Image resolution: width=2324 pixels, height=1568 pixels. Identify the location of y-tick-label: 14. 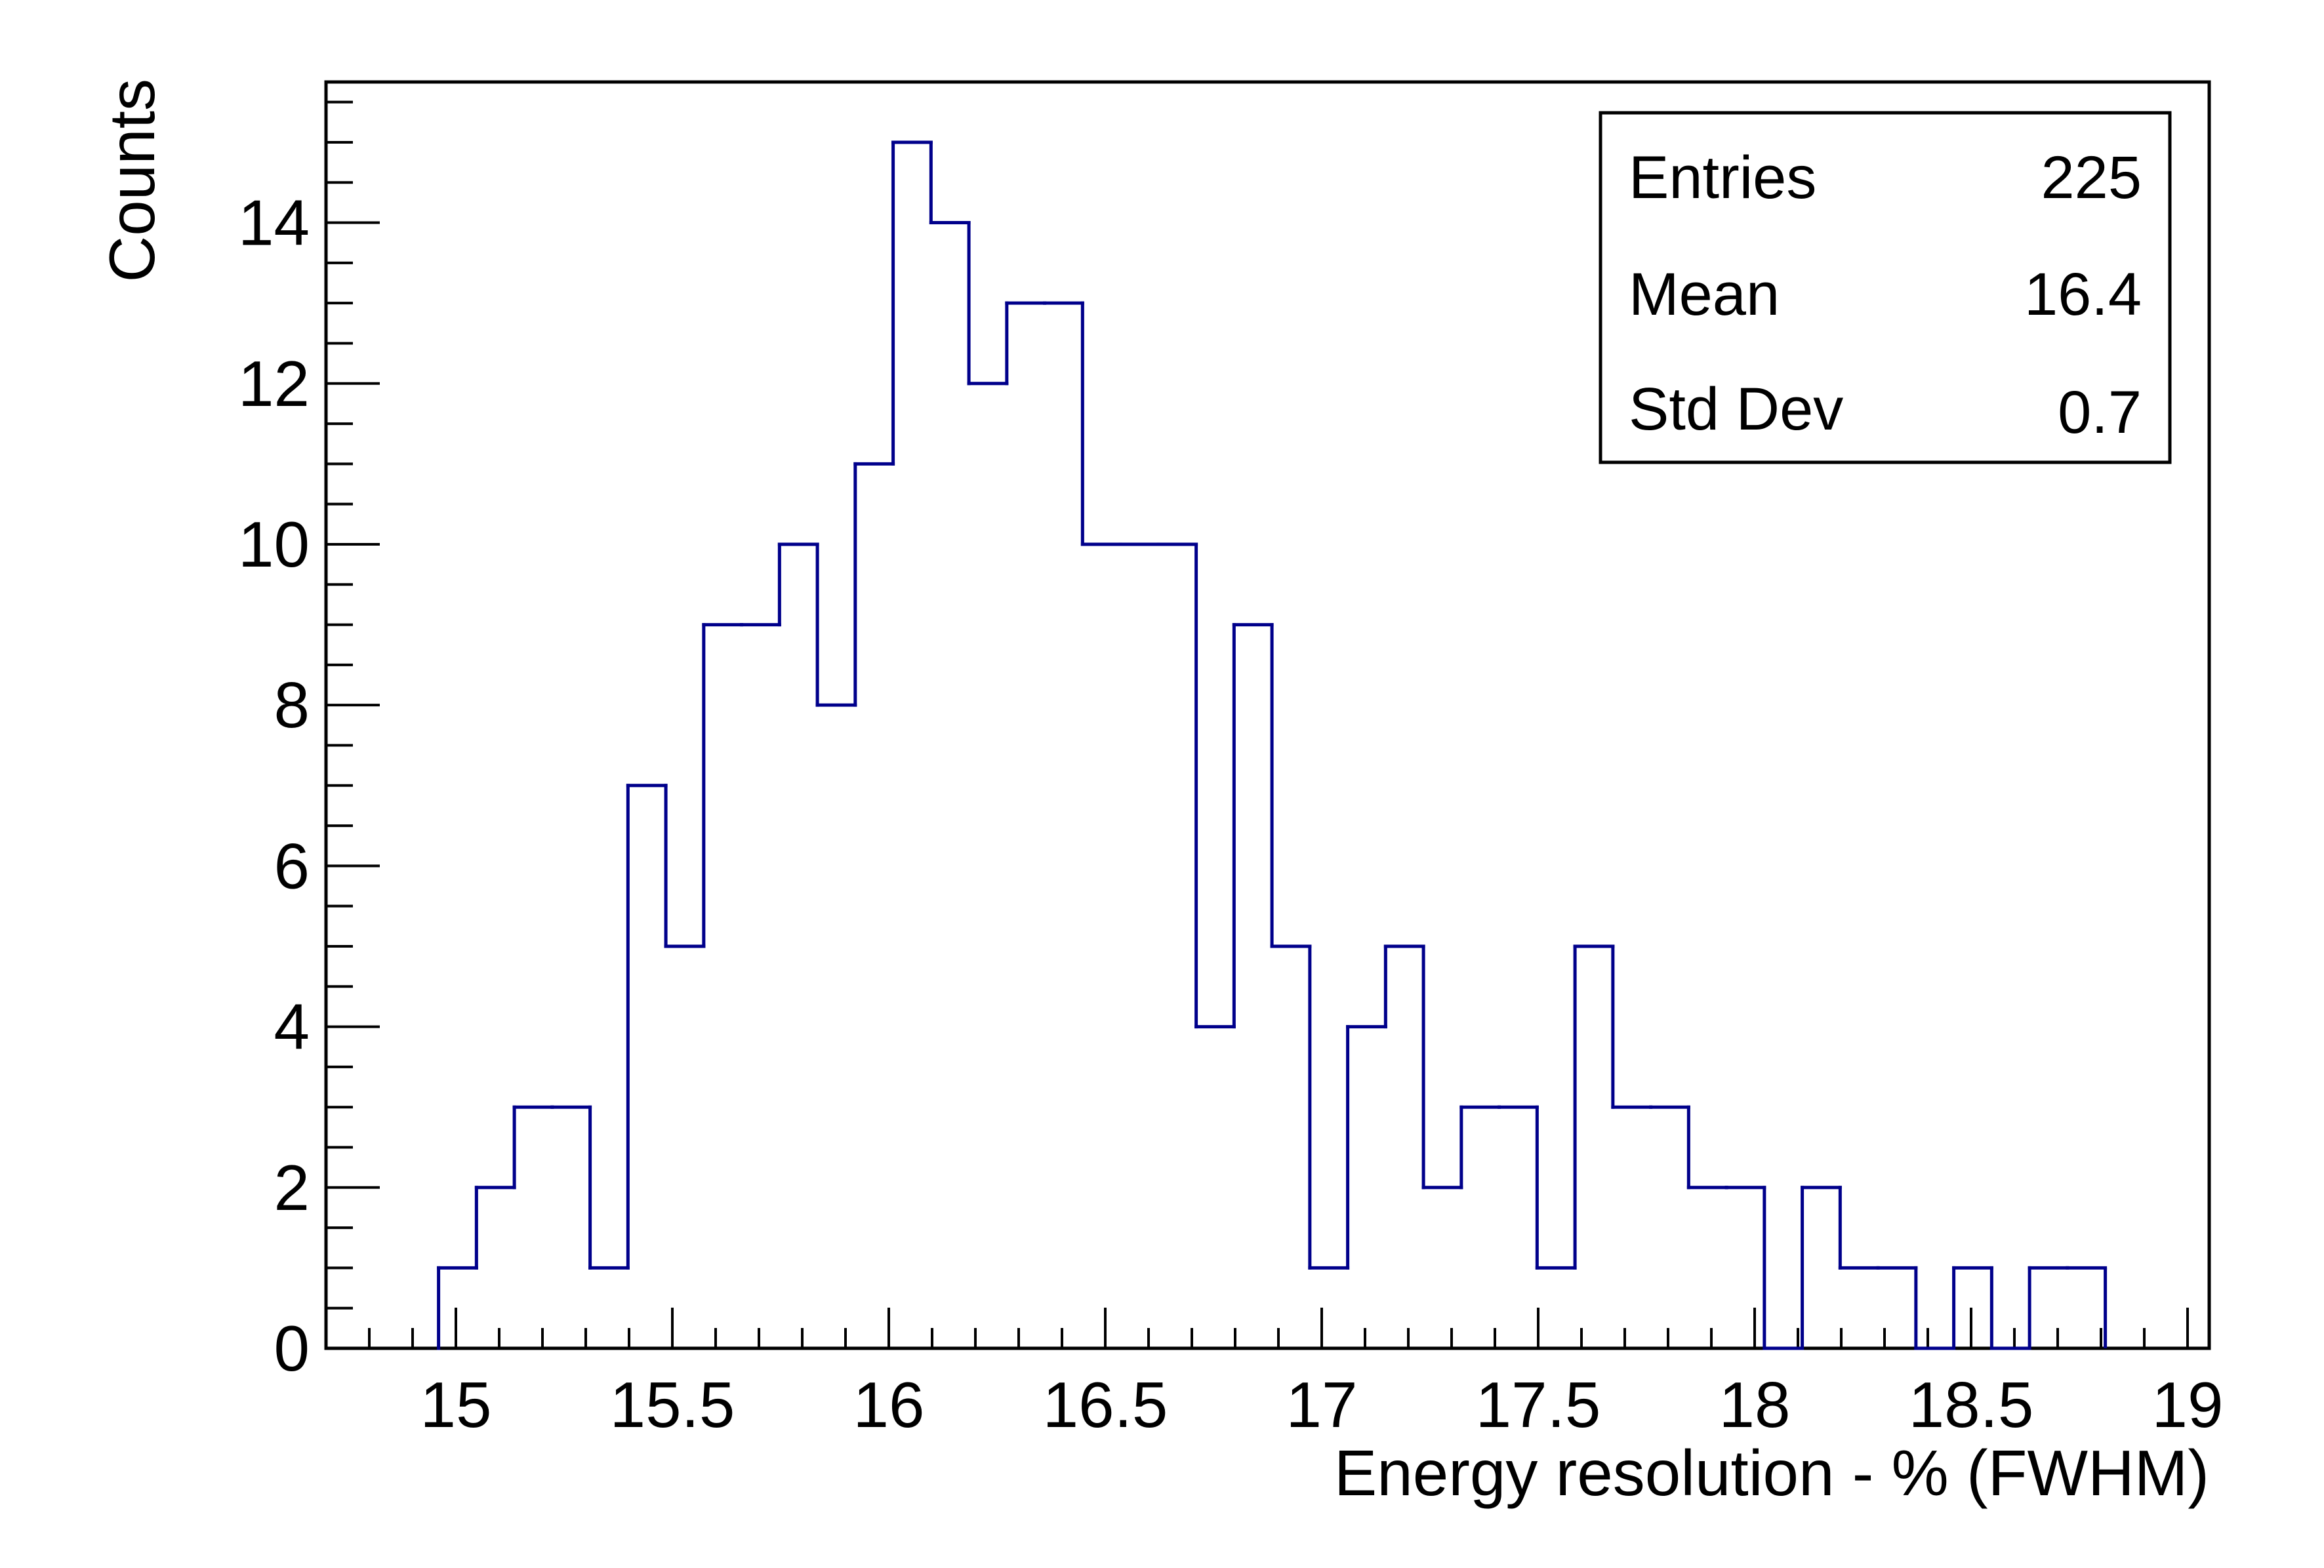
(274, 223).